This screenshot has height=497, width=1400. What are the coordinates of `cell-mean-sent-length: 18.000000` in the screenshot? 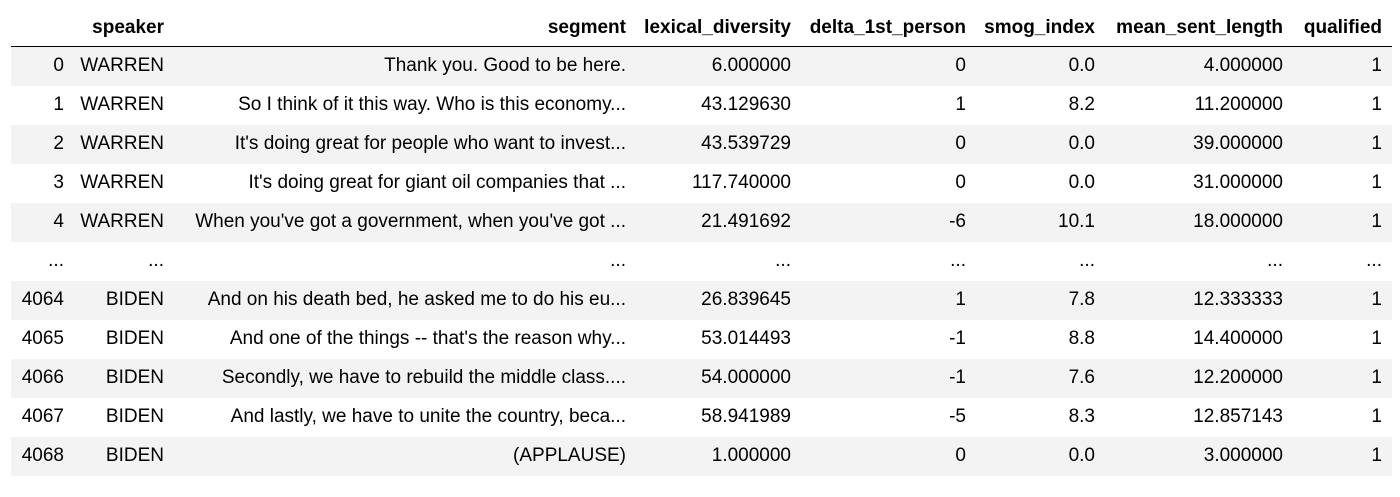 It's located at (1238, 221).